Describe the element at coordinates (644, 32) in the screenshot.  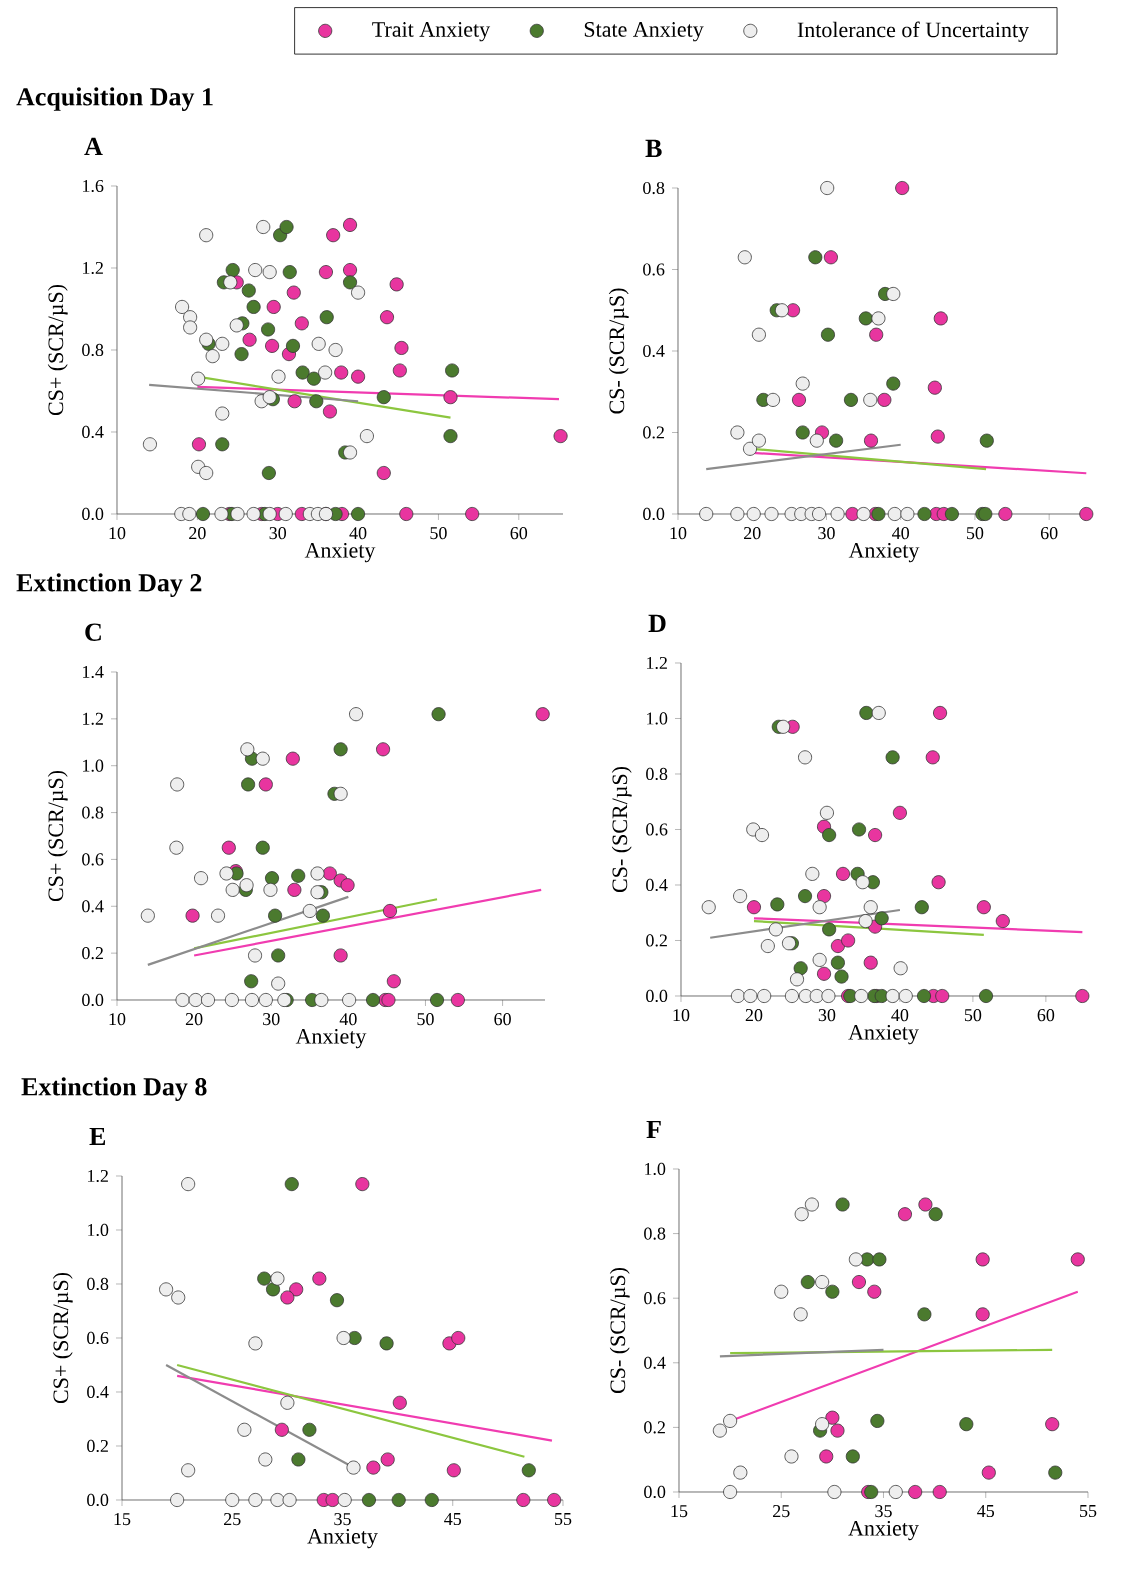
I see `legend-label: State Anxiety` at that location.